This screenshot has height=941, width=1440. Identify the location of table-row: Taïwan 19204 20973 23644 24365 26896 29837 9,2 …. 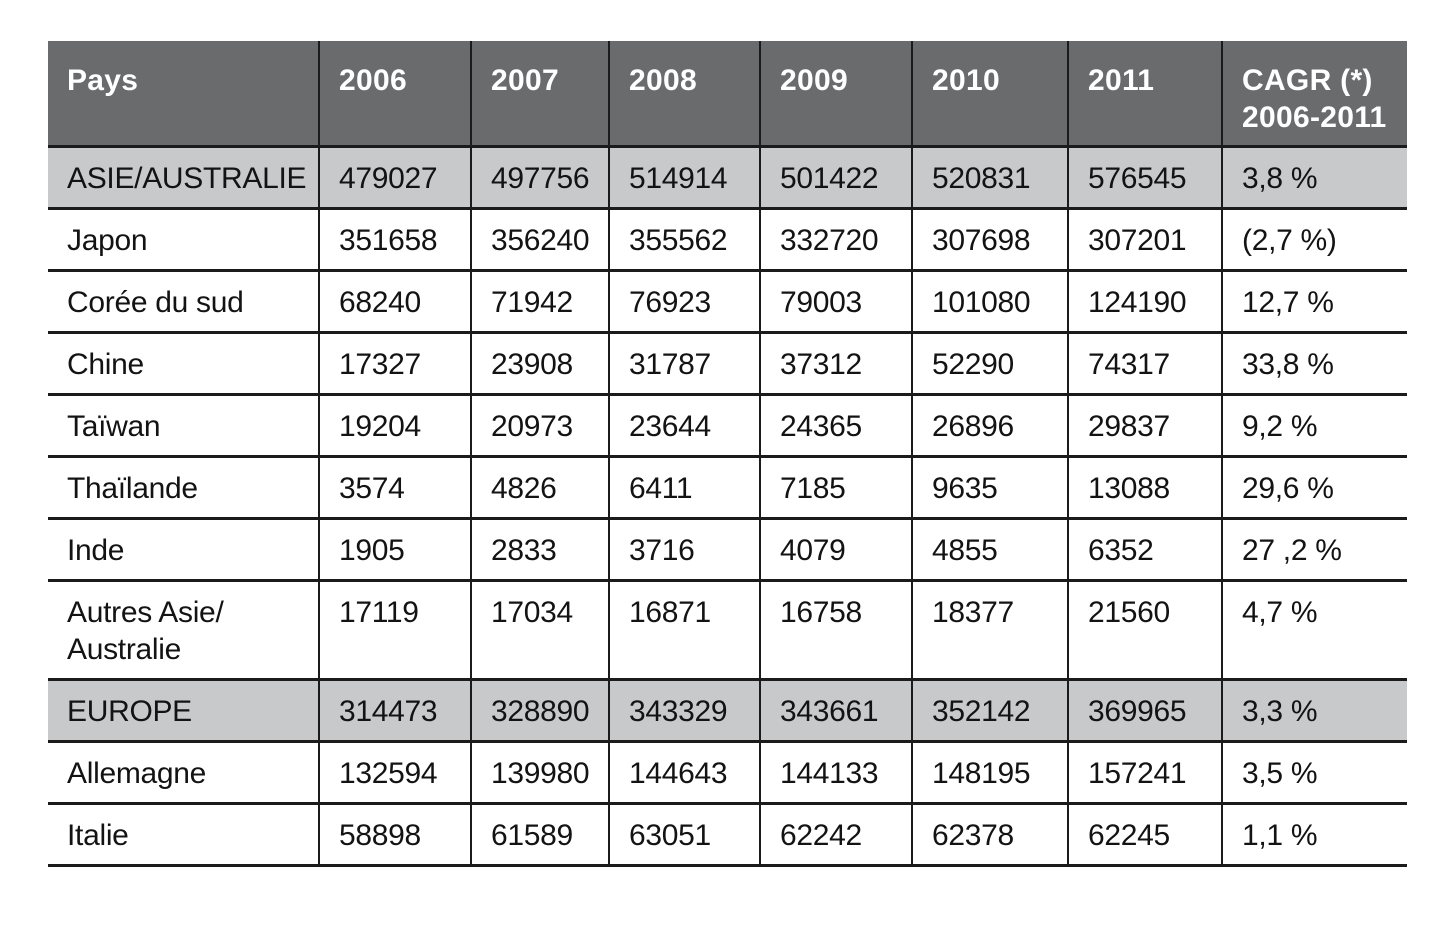
(727, 425).